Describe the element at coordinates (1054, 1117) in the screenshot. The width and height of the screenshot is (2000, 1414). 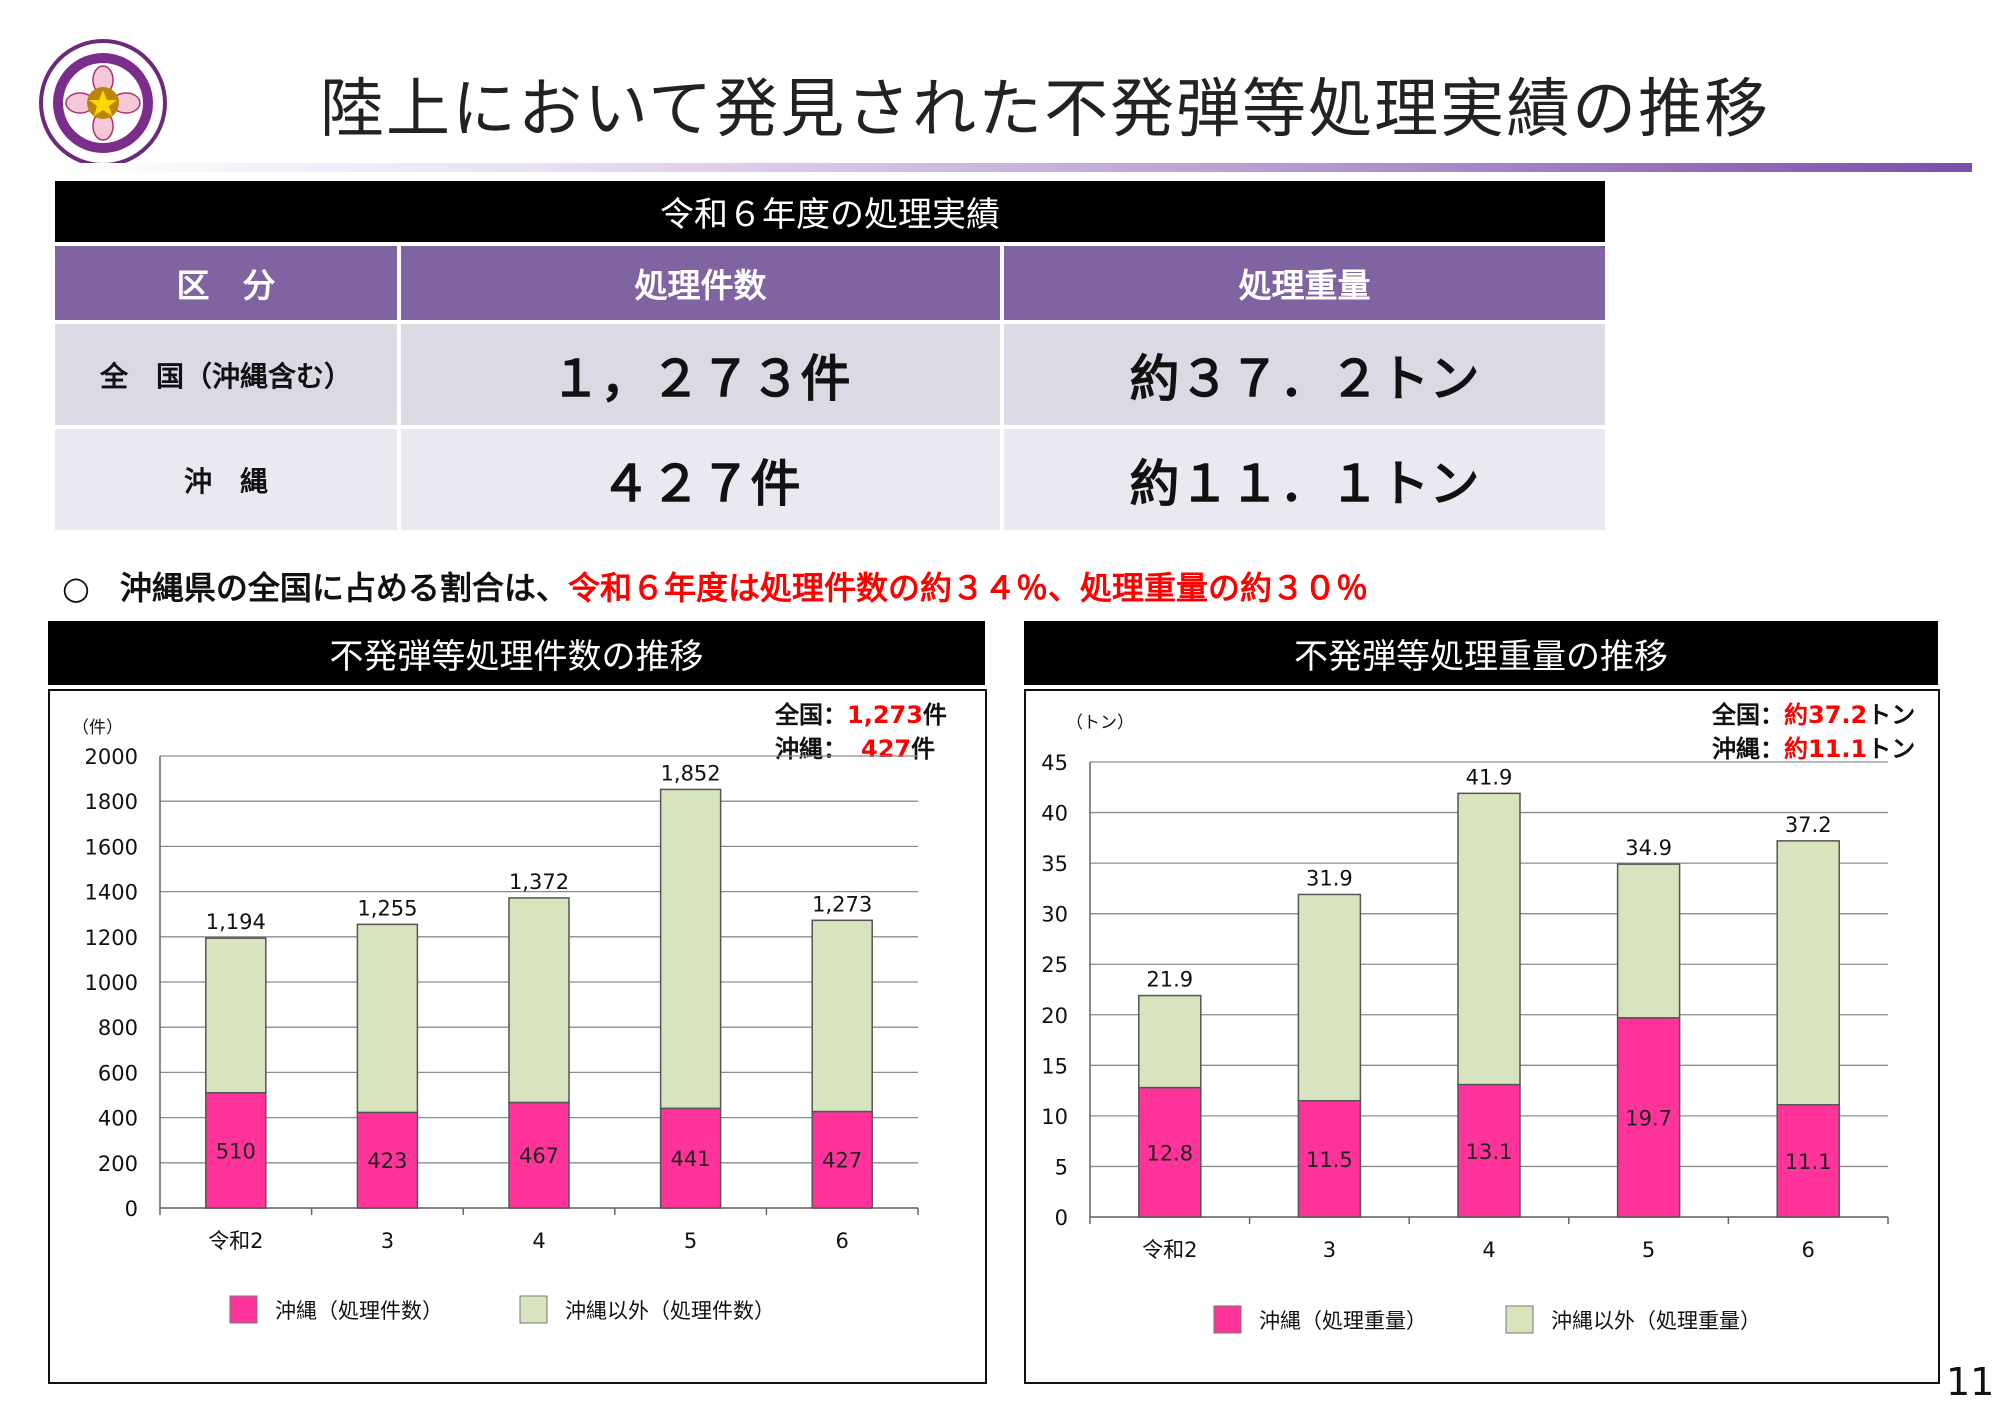
I see `y-tick-label: 10` at that location.